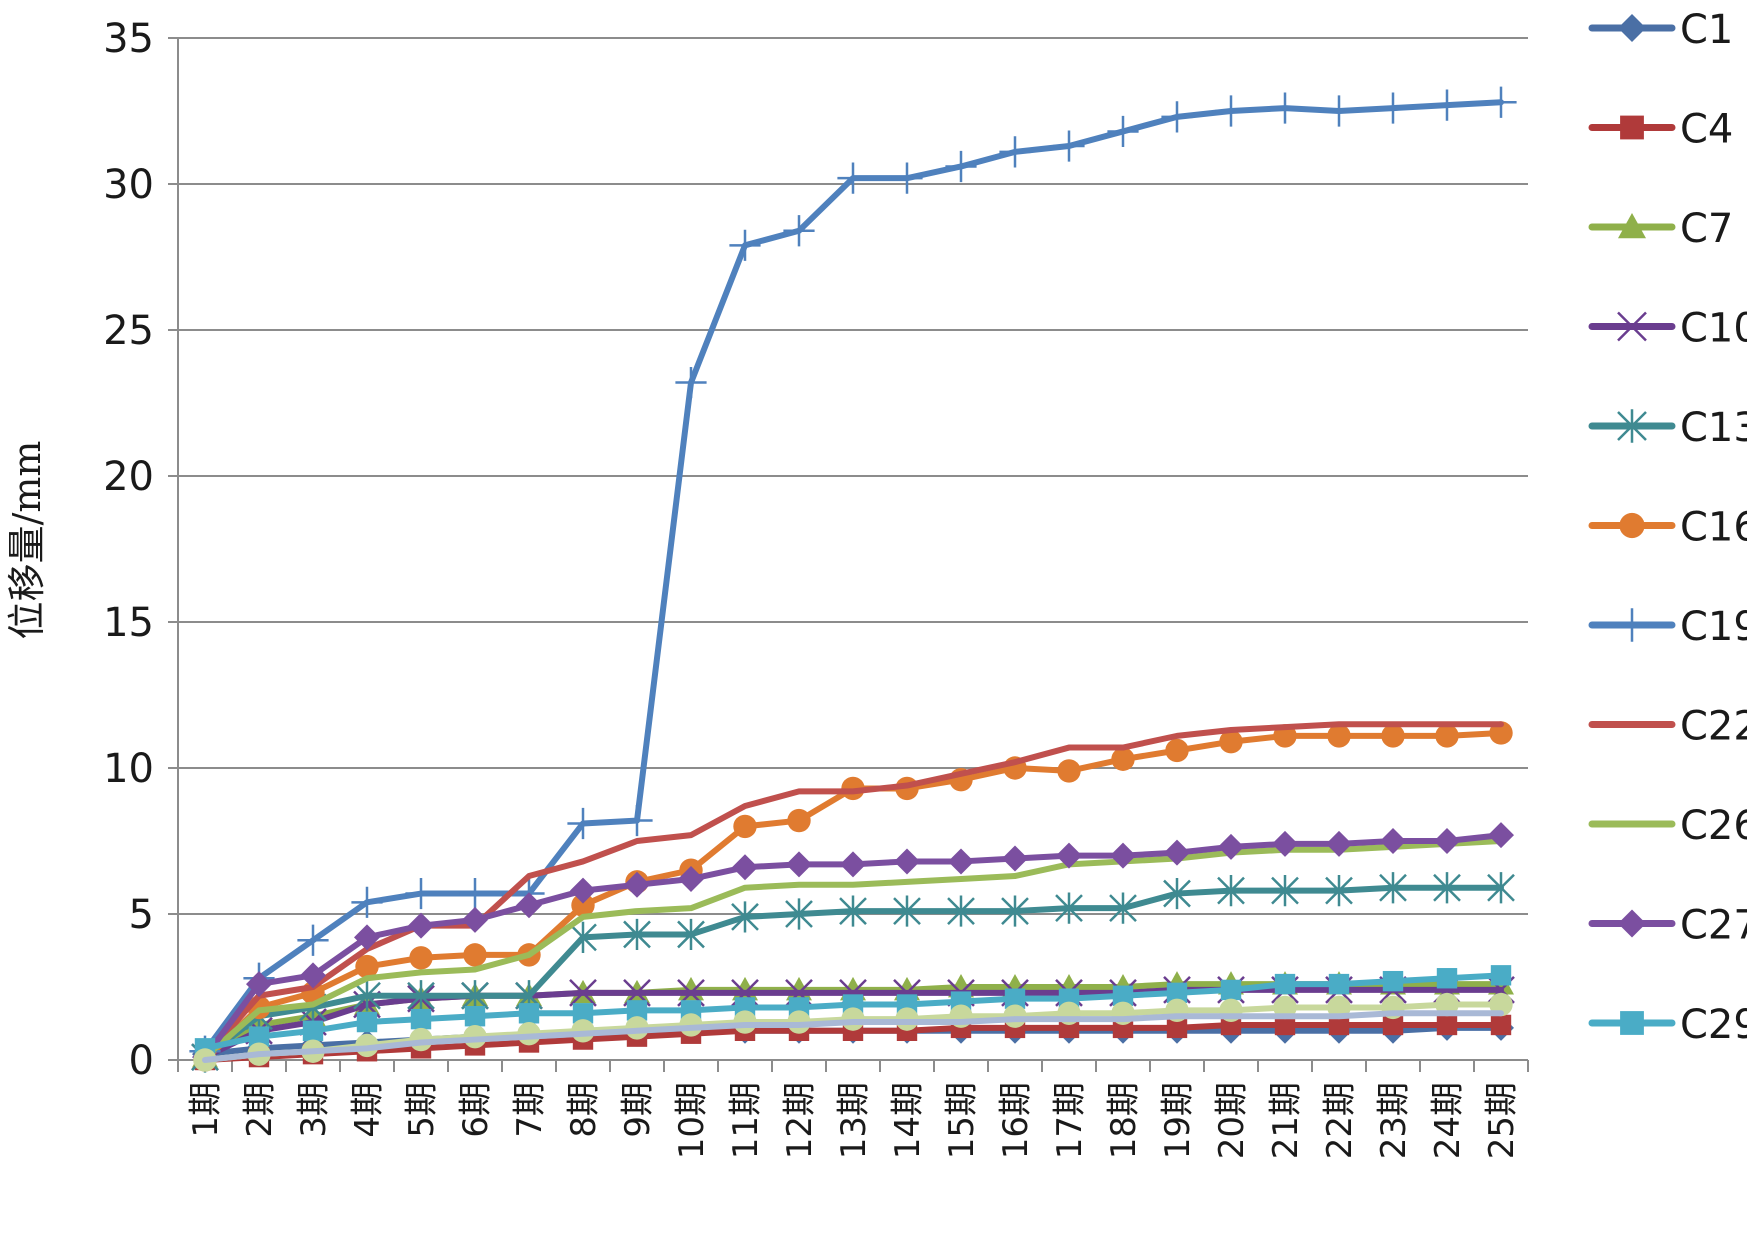  What do you see at coordinates (1667, 627) in the screenshot?
I see `legend-item-c19: C19` at bounding box center [1667, 627].